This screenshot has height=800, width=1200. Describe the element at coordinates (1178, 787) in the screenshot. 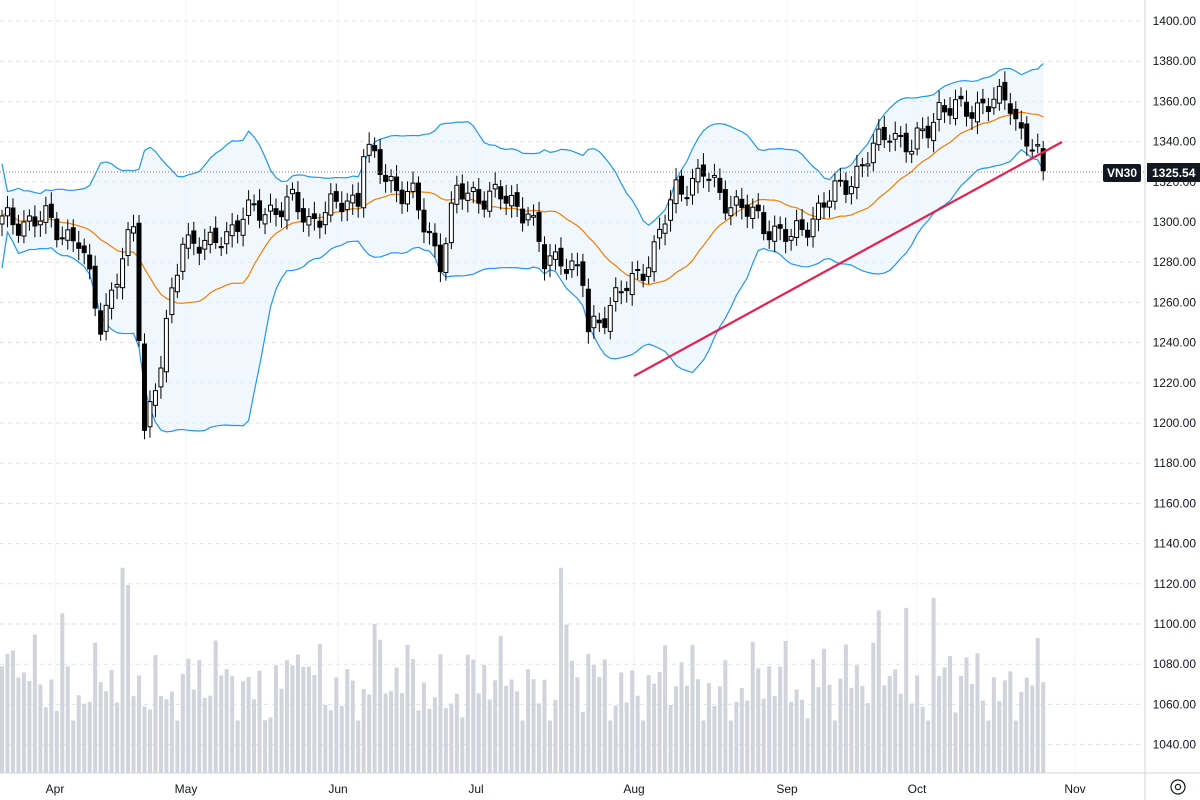

I see `settings-gear-icon` at that location.